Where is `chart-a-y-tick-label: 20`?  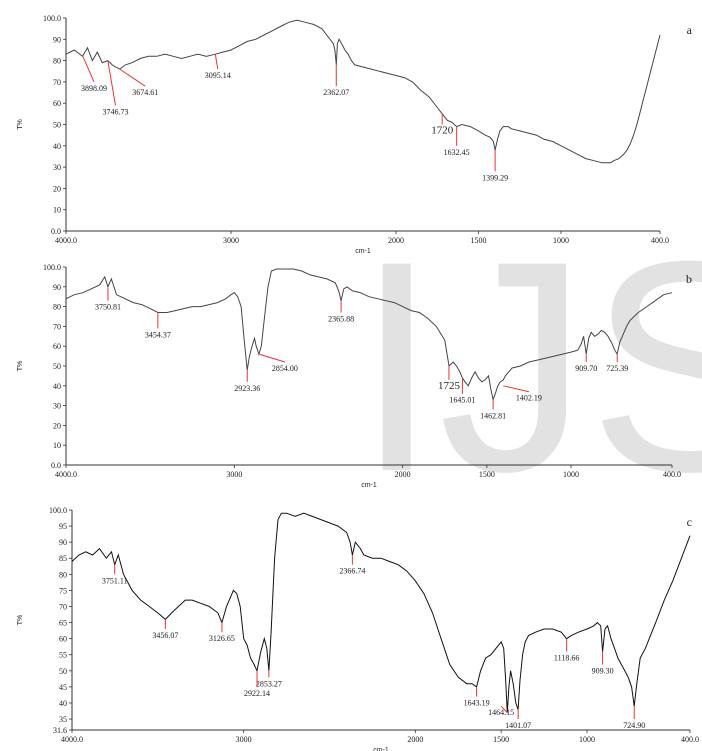 chart-a-y-tick-label: 20 is located at coordinates (57, 188).